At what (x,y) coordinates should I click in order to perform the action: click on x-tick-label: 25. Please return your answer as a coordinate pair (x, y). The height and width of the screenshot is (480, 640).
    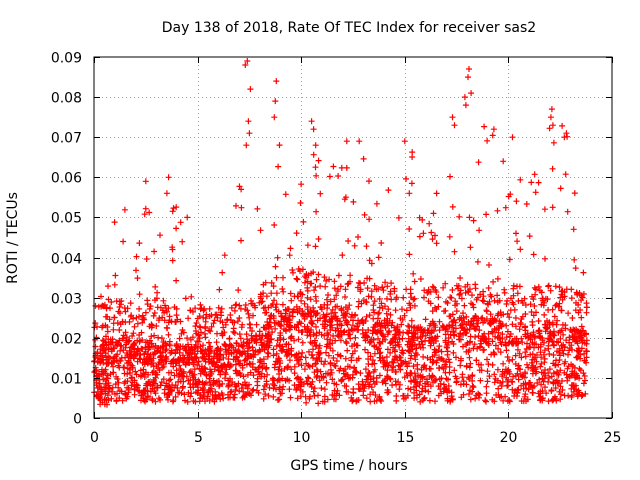
    Looking at the image, I should click on (613, 438).